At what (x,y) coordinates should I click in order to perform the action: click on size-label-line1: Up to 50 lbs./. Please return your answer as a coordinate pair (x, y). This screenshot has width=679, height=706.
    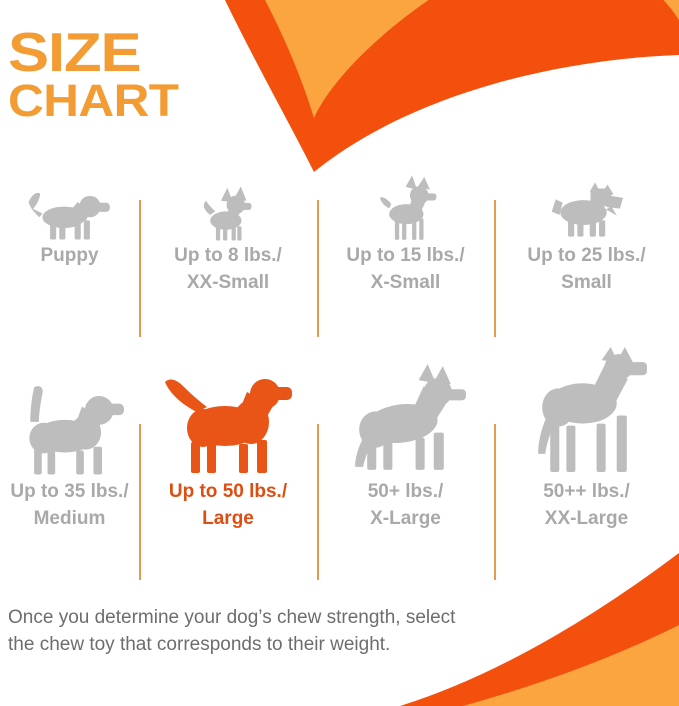
    Looking at the image, I should click on (228, 491).